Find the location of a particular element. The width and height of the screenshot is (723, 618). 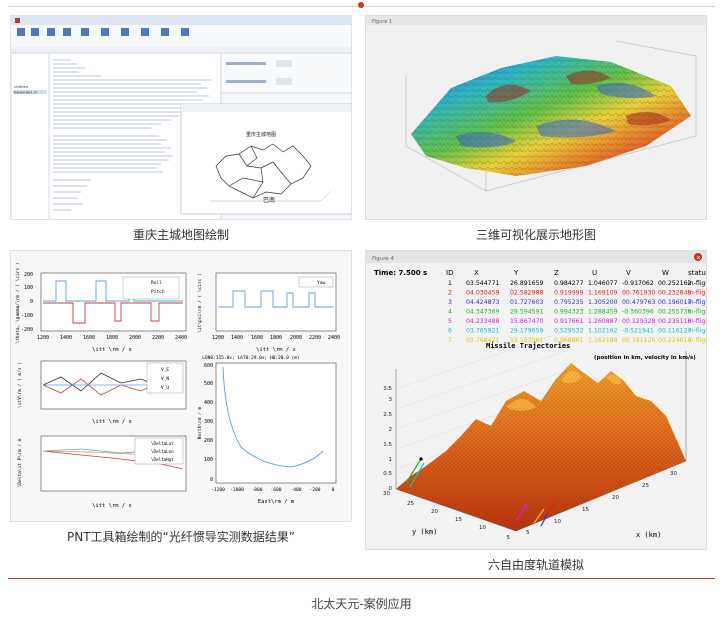

position-legend is located at coordinates (159, 451).